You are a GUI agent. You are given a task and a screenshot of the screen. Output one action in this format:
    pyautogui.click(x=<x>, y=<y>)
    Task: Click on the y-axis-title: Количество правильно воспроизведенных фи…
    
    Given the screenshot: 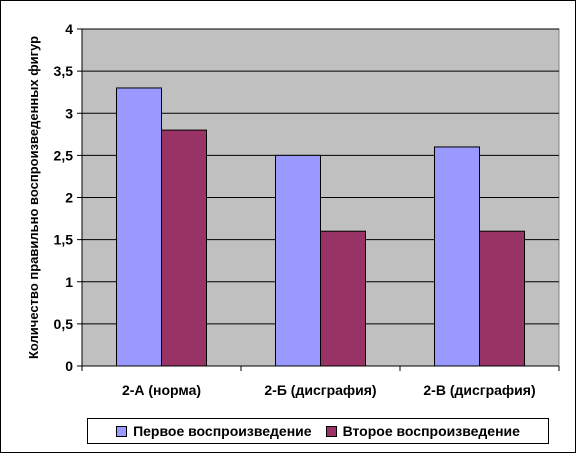 What is the action you would take?
    pyautogui.click(x=33, y=197)
    